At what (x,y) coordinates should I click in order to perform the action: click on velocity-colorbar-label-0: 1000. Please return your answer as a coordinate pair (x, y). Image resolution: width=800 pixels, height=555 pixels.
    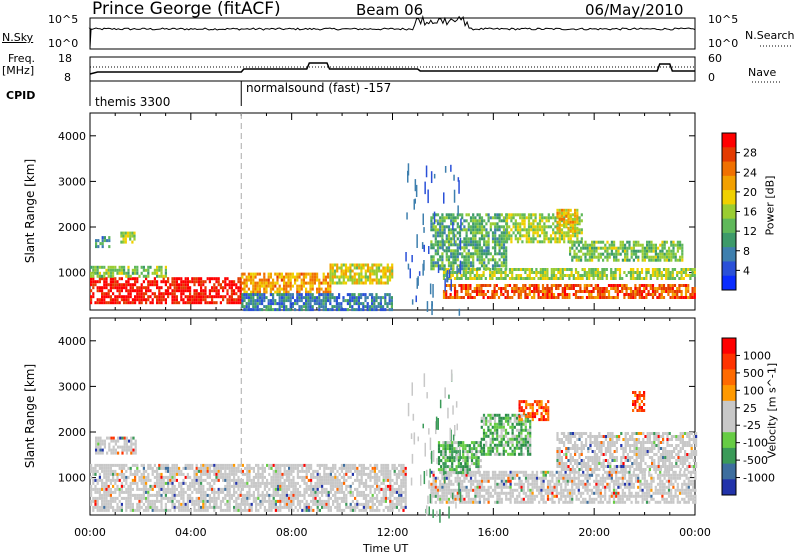
    Looking at the image, I should click on (757, 355).